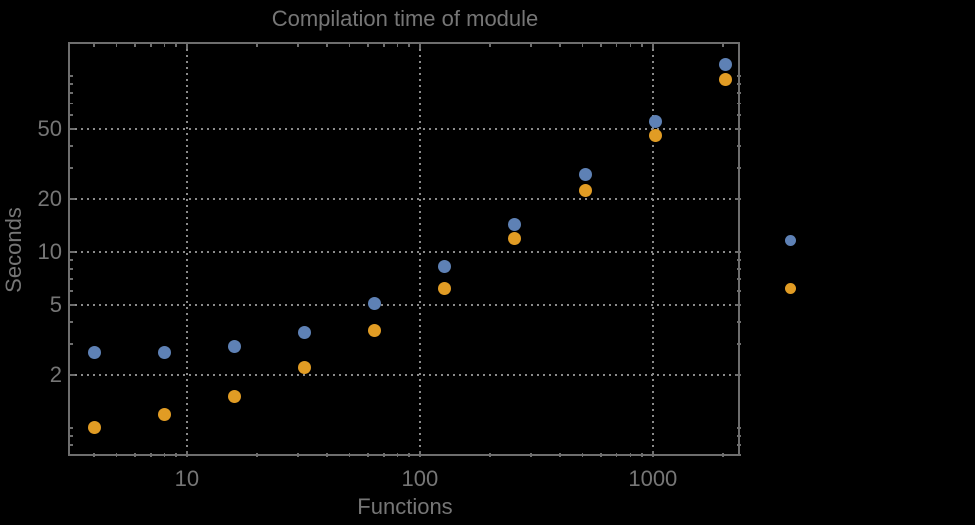 This screenshot has height=525, width=975. Describe the element at coordinates (739, 291) in the screenshot. I see `tick-y-6-right` at that location.